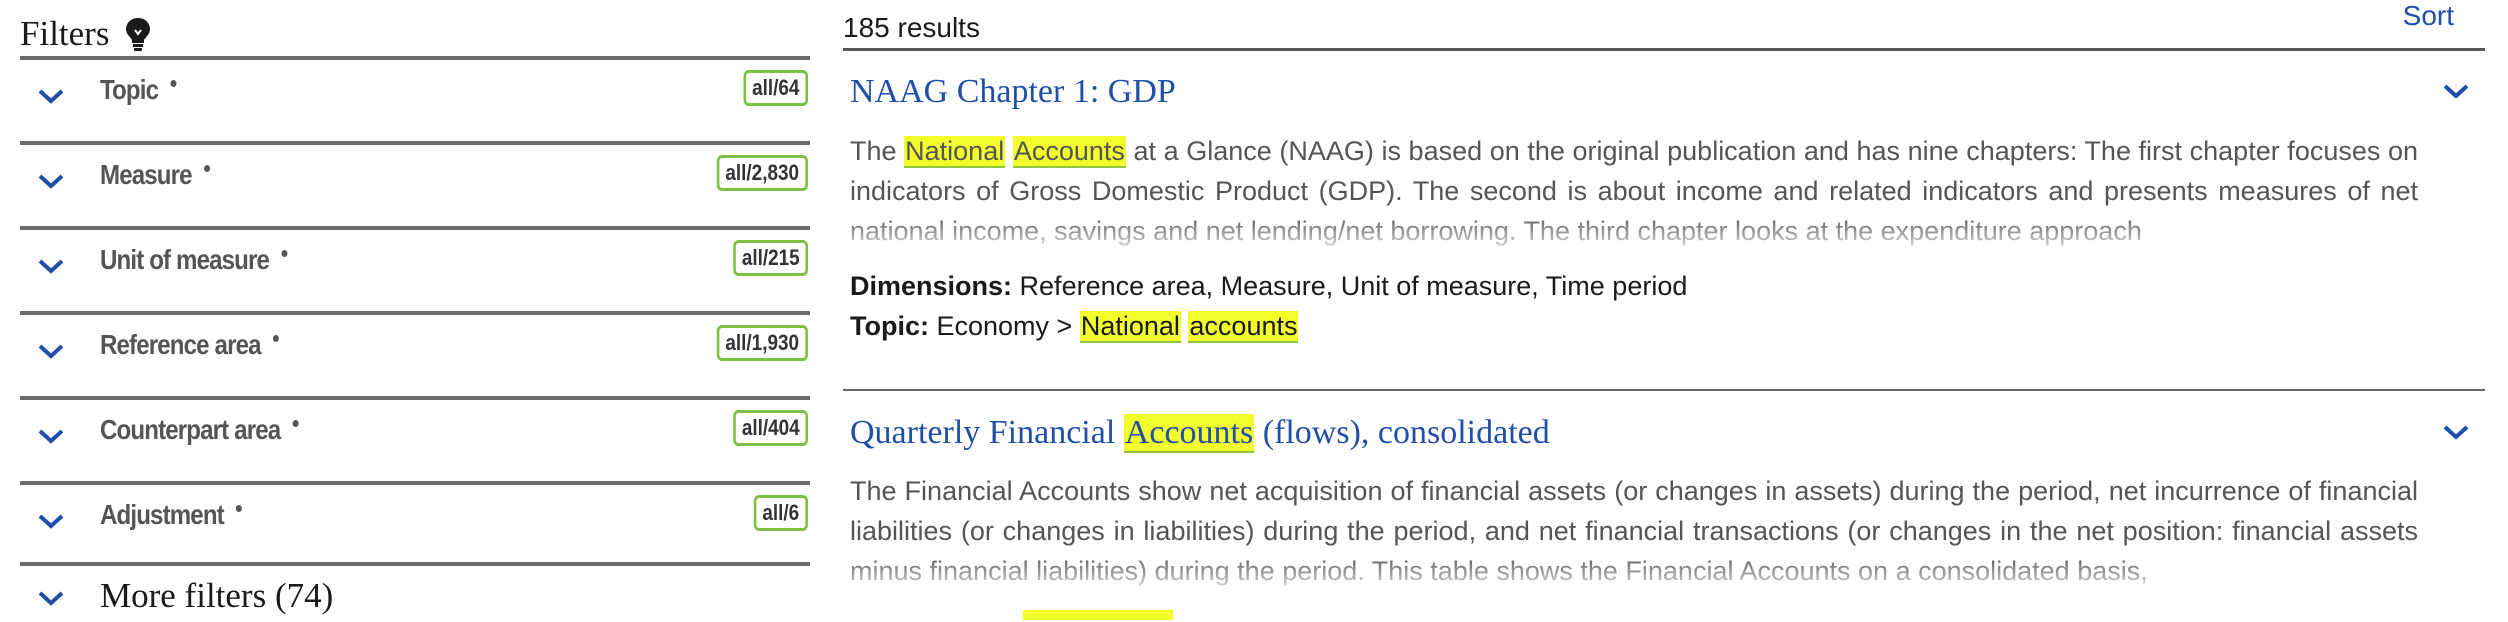 Image resolution: width=2508 pixels, height=622 pixels. I want to click on filter-count-badge: all/215, so click(770, 258).